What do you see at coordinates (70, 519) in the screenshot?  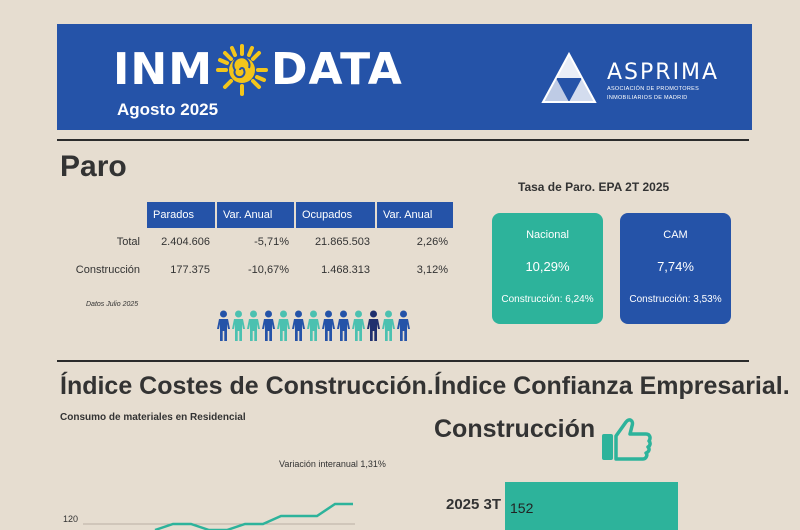 I see `y-tick-label: 120` at bounding box center [70, 519].